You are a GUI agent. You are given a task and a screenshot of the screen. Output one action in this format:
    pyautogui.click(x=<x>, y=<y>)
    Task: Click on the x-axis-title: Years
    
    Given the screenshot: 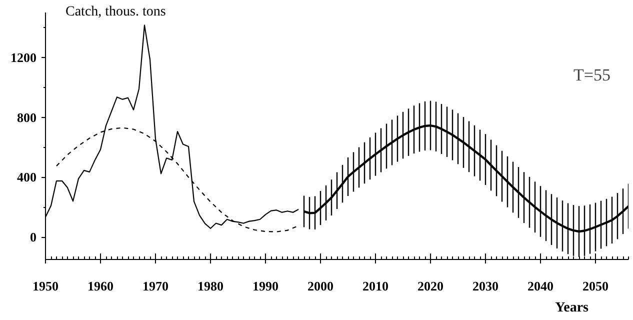 What is the action you would take?
    pyautogui.click(x=572, y=308)
    